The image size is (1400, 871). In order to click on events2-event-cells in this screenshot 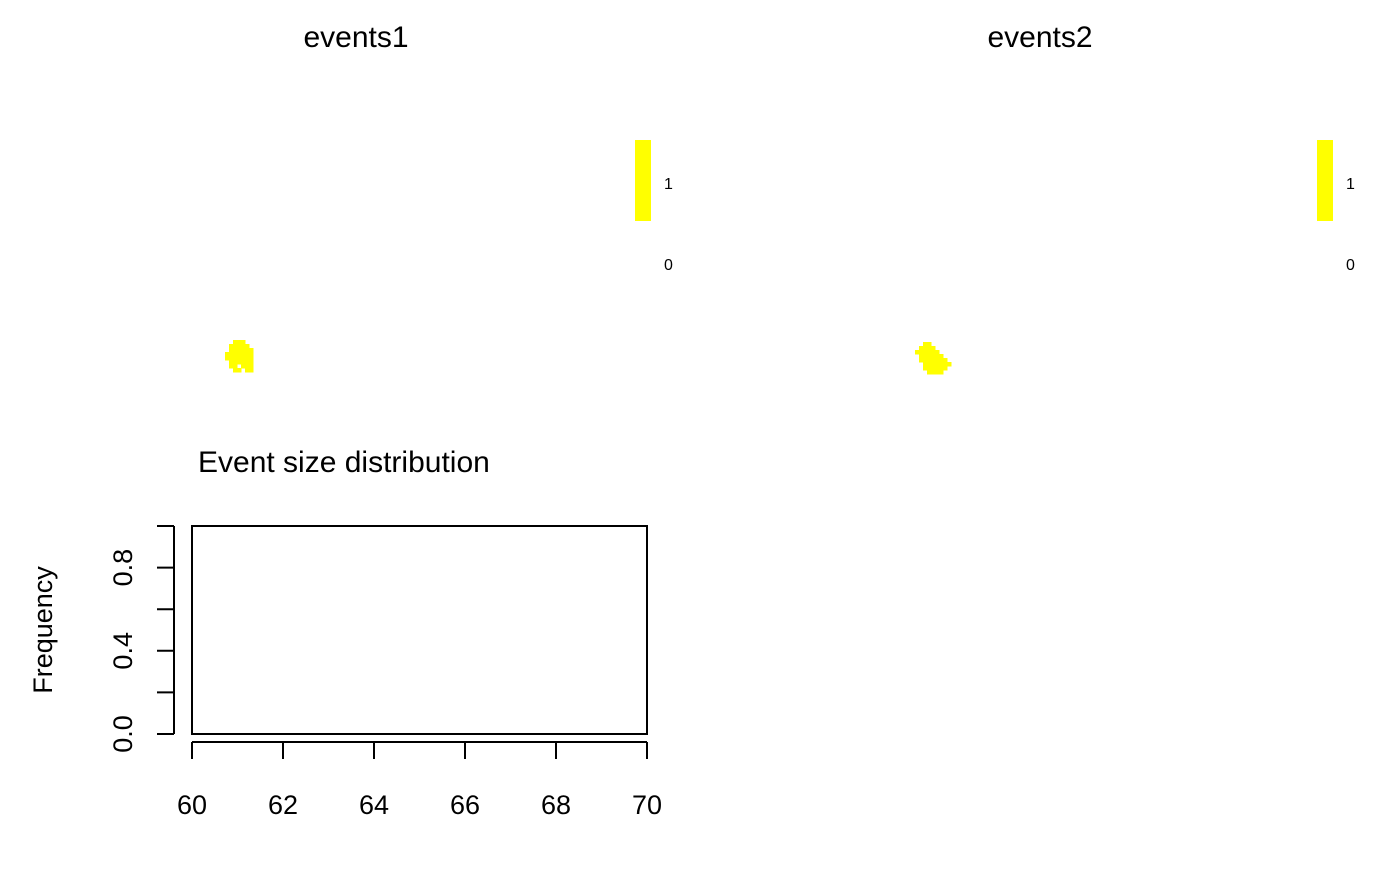, I will do `click(933, 358)`.